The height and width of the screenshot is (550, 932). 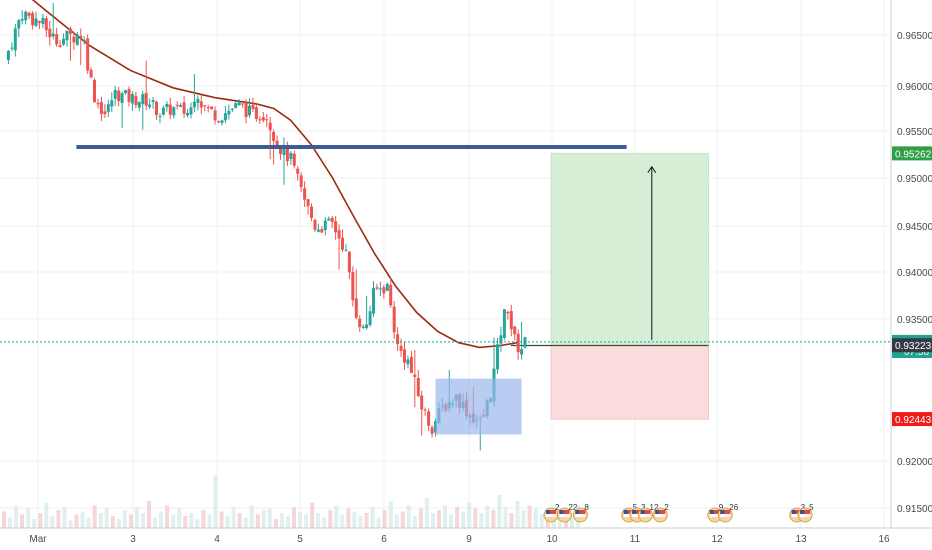 I want to click on trade-setup, so click(x=610, y=286).